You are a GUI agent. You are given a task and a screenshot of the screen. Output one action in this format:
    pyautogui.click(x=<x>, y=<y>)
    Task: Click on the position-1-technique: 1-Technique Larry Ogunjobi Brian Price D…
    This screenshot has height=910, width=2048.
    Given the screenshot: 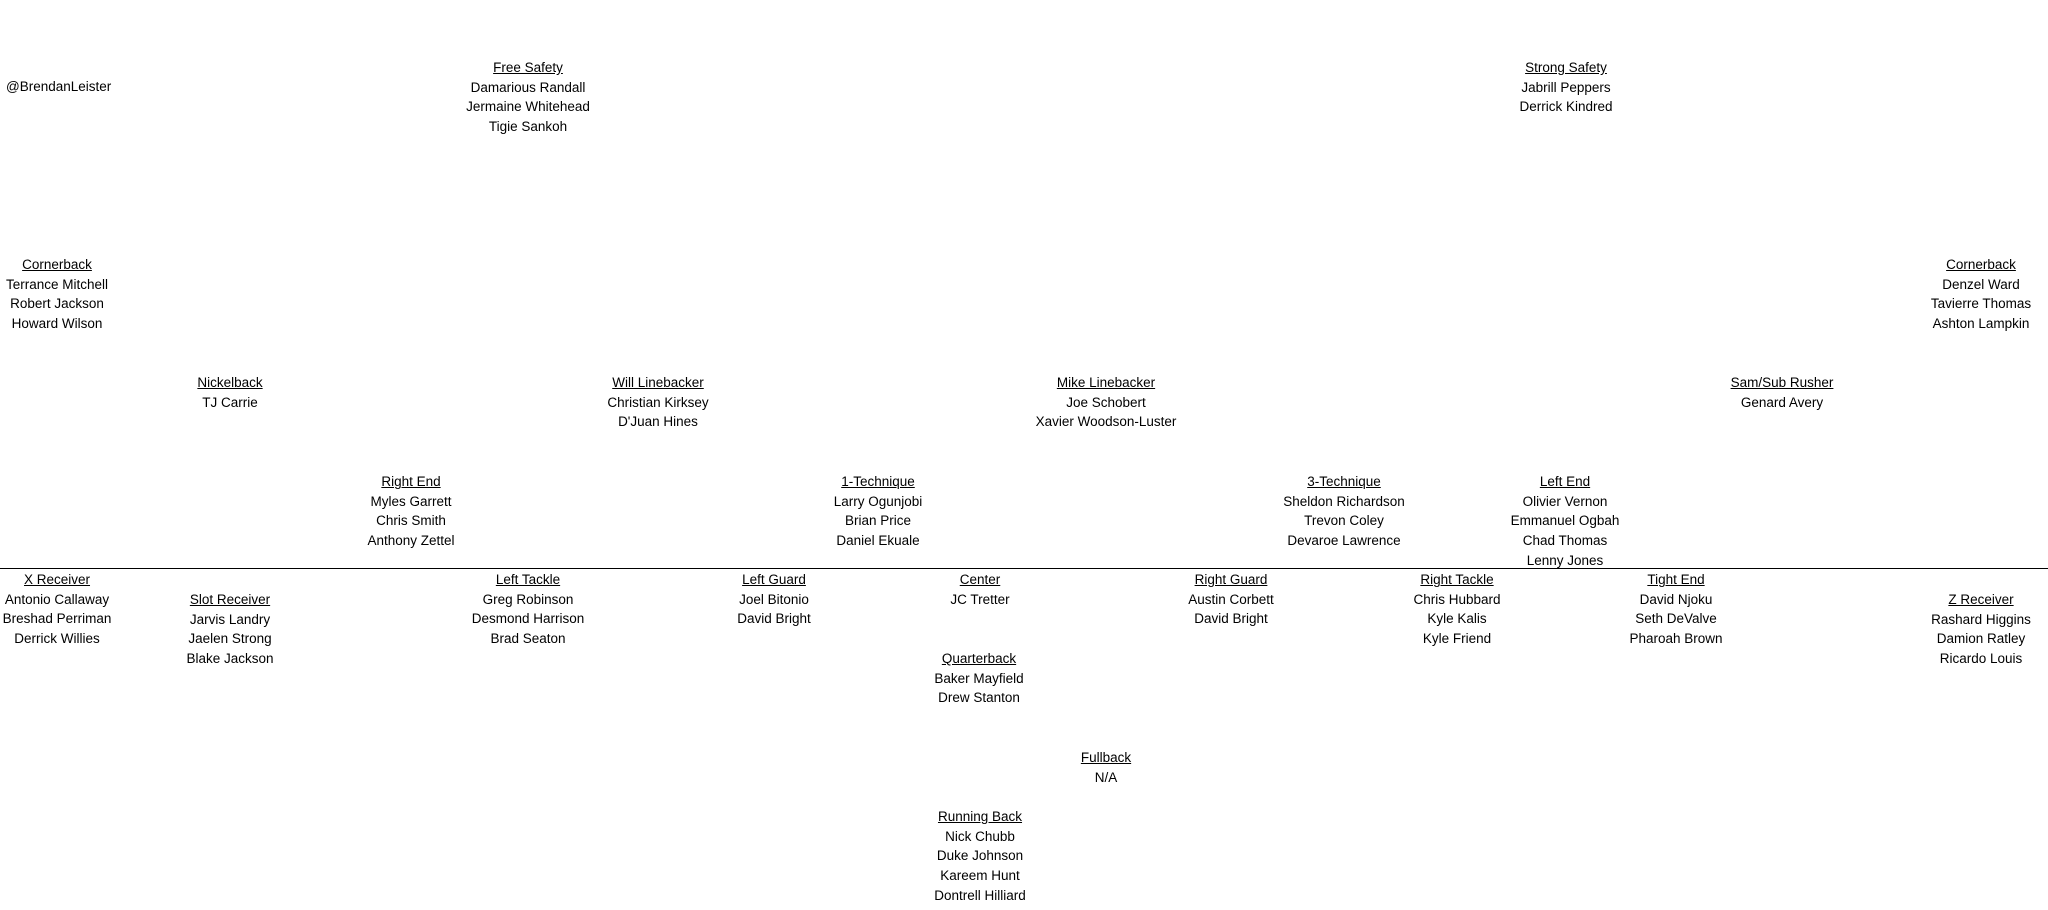 What is the action you would take?
    pyautogui.click(x=878, y=511)
    